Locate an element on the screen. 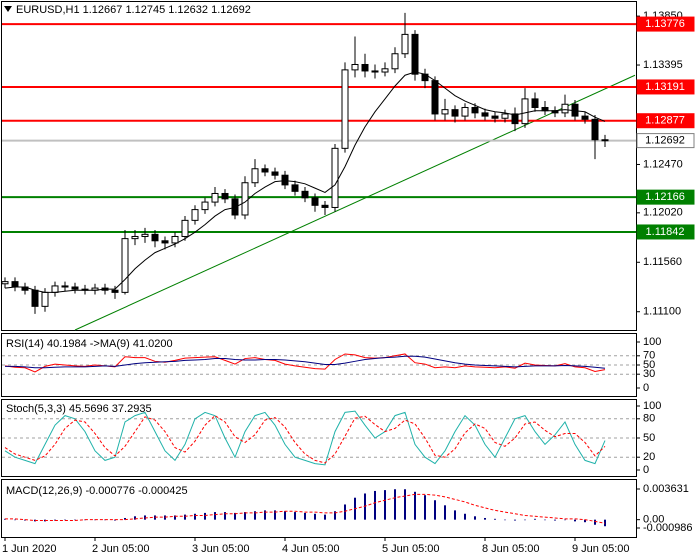 This screenshot has height=560, width=700. x-tick-label: 3 Jun 05:00 is located at coordinates (221, 549).